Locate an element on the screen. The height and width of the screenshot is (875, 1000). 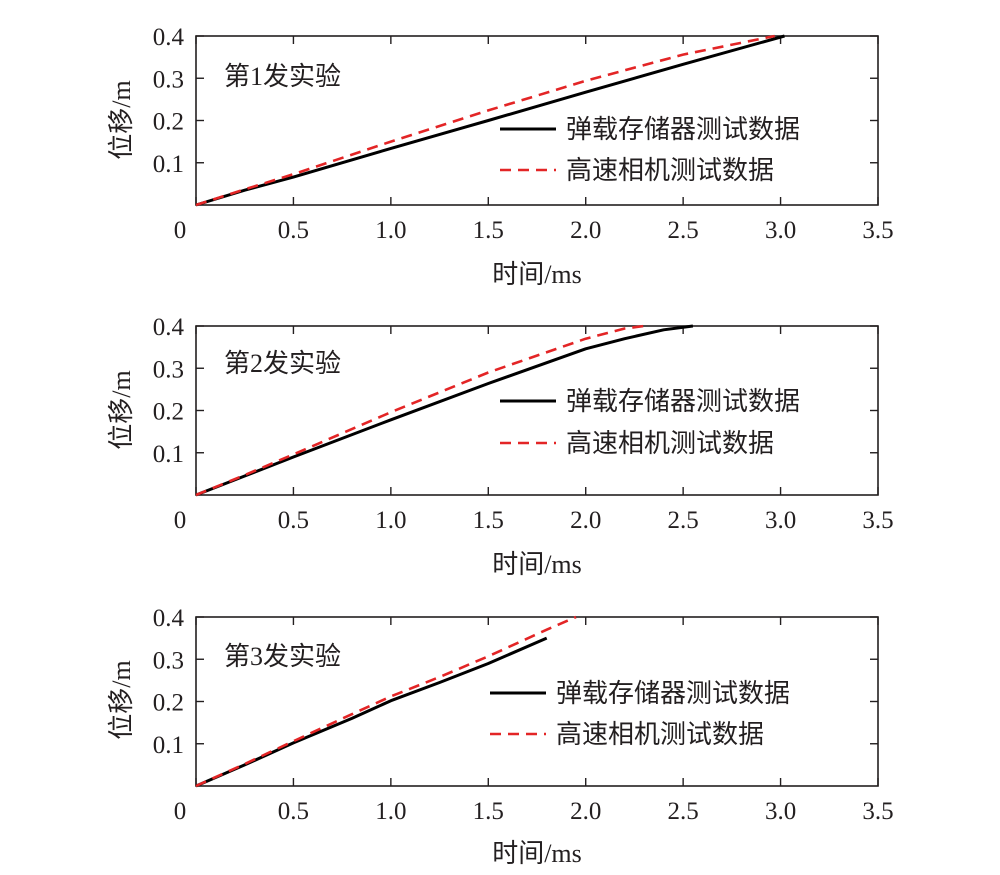
series-line-storage is located at coordinates (444, 410).